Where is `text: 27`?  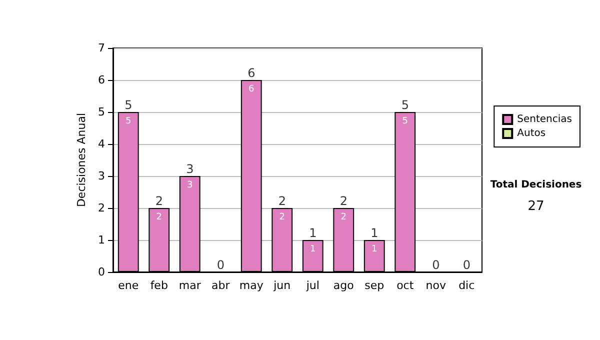 text: 27 is located at coordinates (536, 206).